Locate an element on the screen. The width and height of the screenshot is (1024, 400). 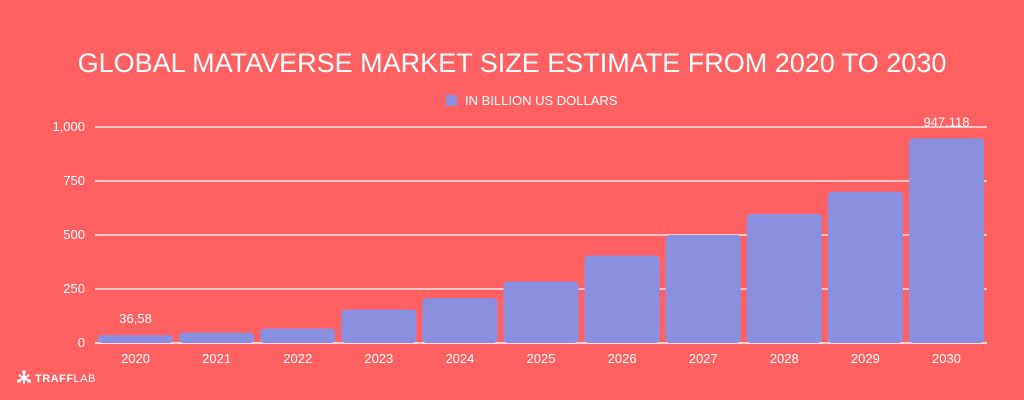
data-label: 36,58 is located at coordinates (135, 318).